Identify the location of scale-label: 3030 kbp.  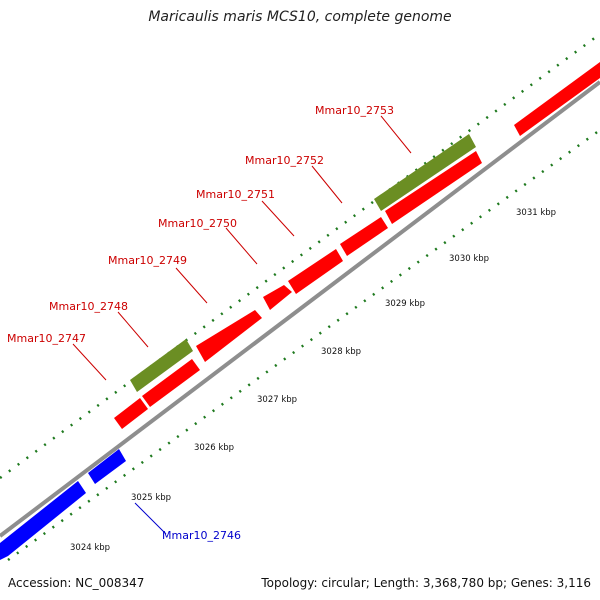
(469, 259).